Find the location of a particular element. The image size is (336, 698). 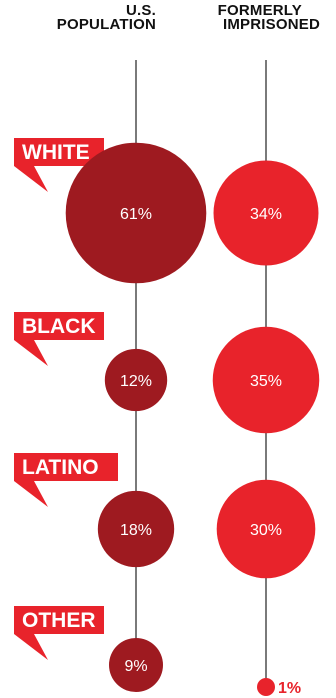

category-label-black: BLACK is located at coordinates (59, 326).